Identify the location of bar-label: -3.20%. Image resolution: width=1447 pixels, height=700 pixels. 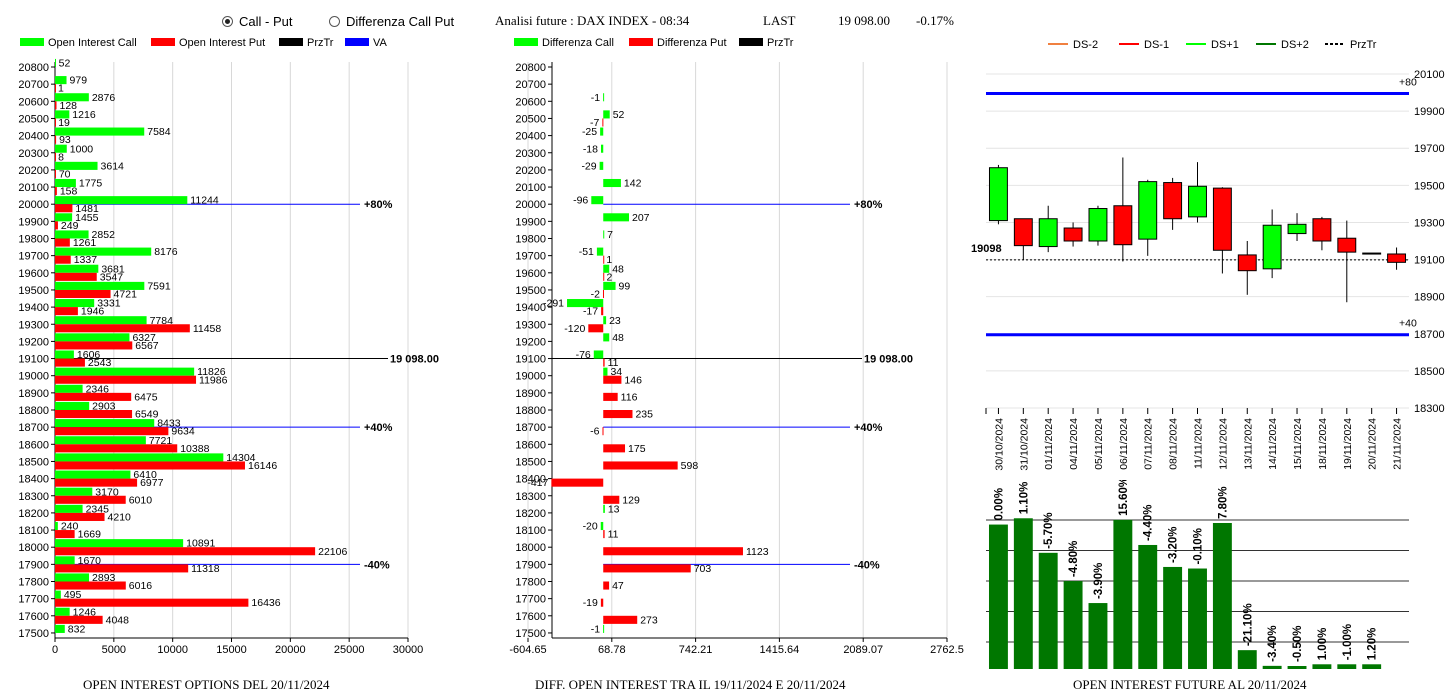
(1174, 545).